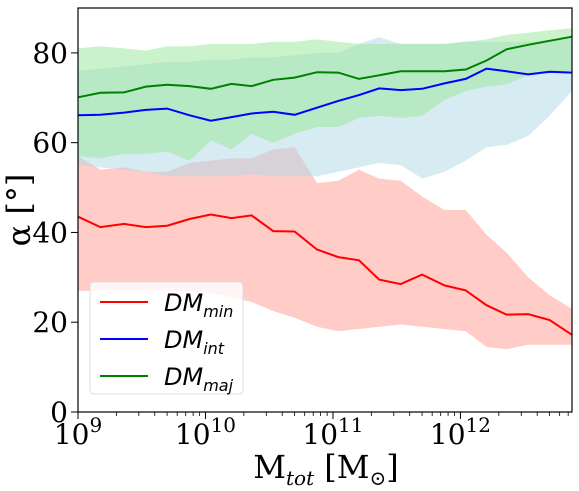  Describe the element at coordinates (460, 432) in the screenshot. I see `x-tick-label: 1012` at that location.